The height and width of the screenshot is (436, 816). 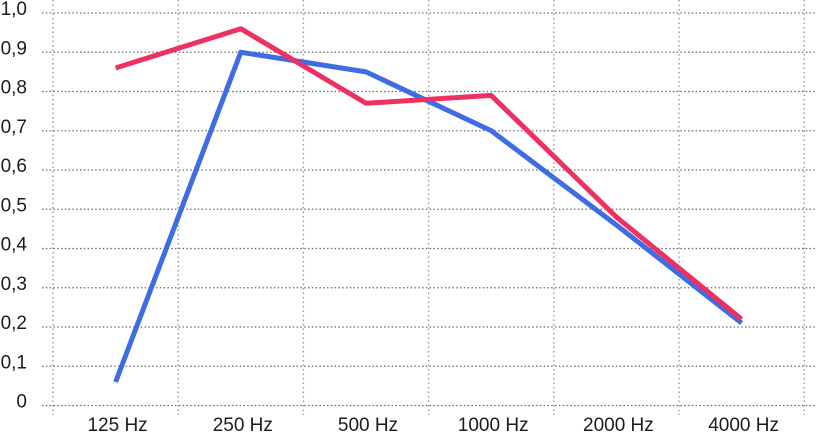 What do you see at coordinates (14, 88) in the screenshot?
I see `y-axis-tick-label: 0,8` at bounding box center [14, 88].